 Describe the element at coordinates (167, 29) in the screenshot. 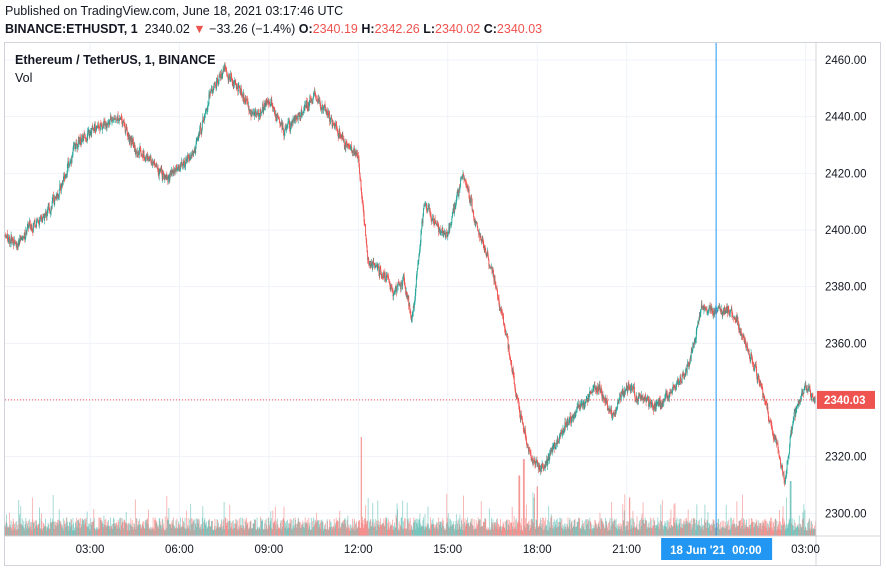

I see `last-price: 2340.02` at that location.